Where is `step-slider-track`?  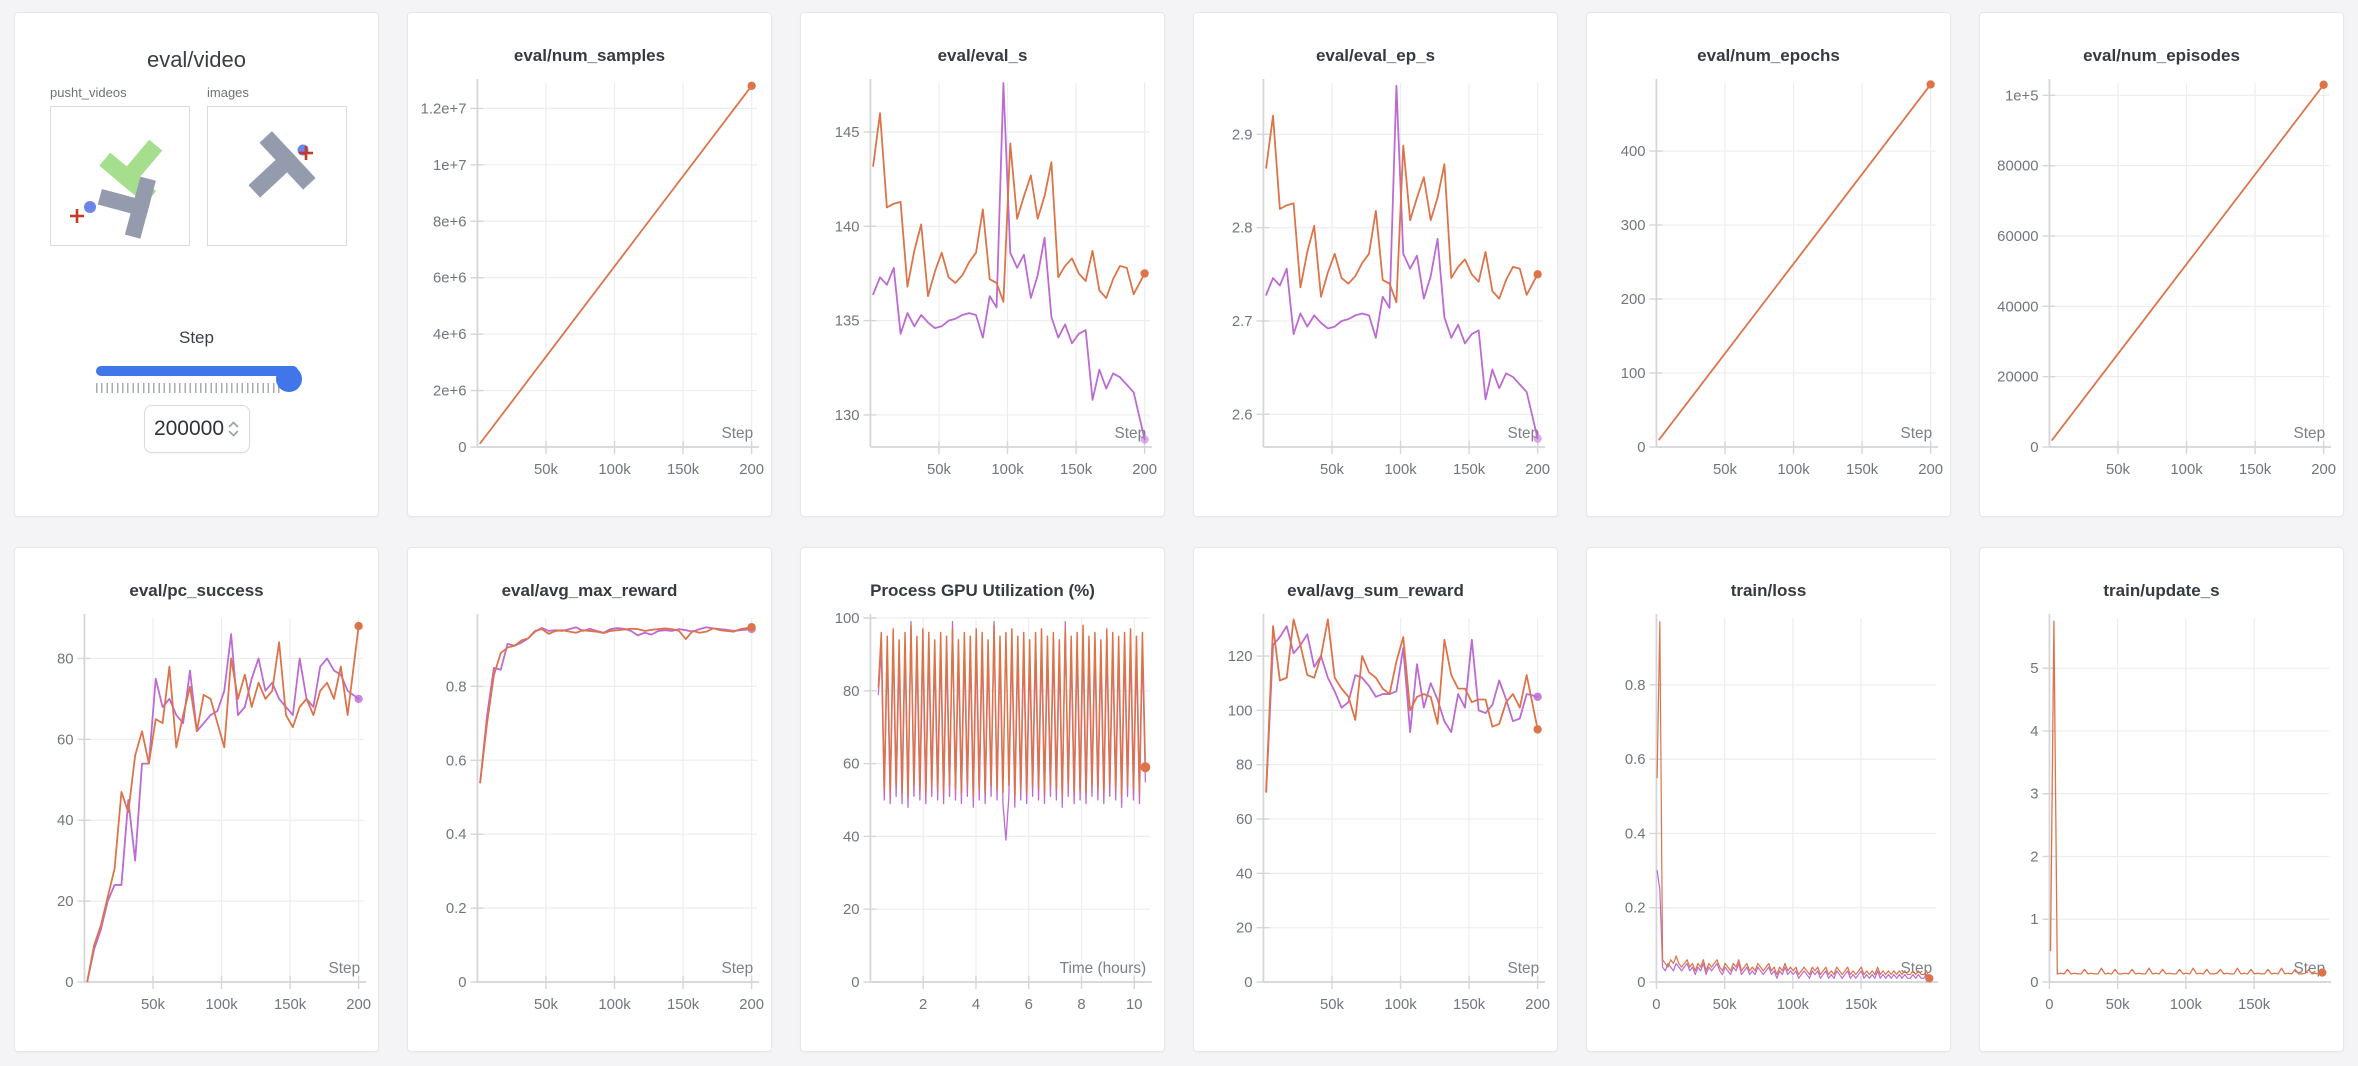
step-slider-track is located at coordinates (198, 379).